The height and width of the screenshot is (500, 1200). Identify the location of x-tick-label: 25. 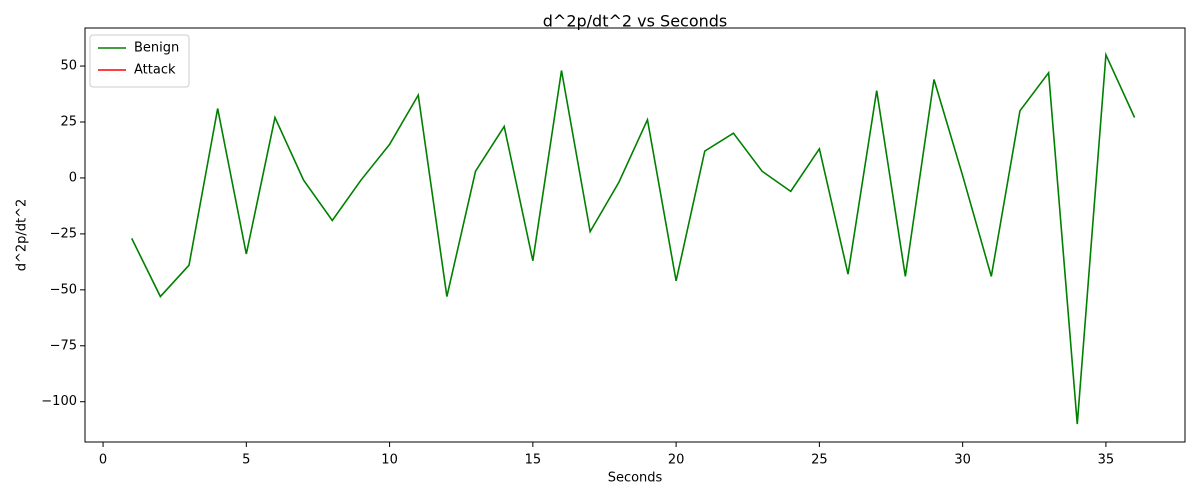
(819, 460).